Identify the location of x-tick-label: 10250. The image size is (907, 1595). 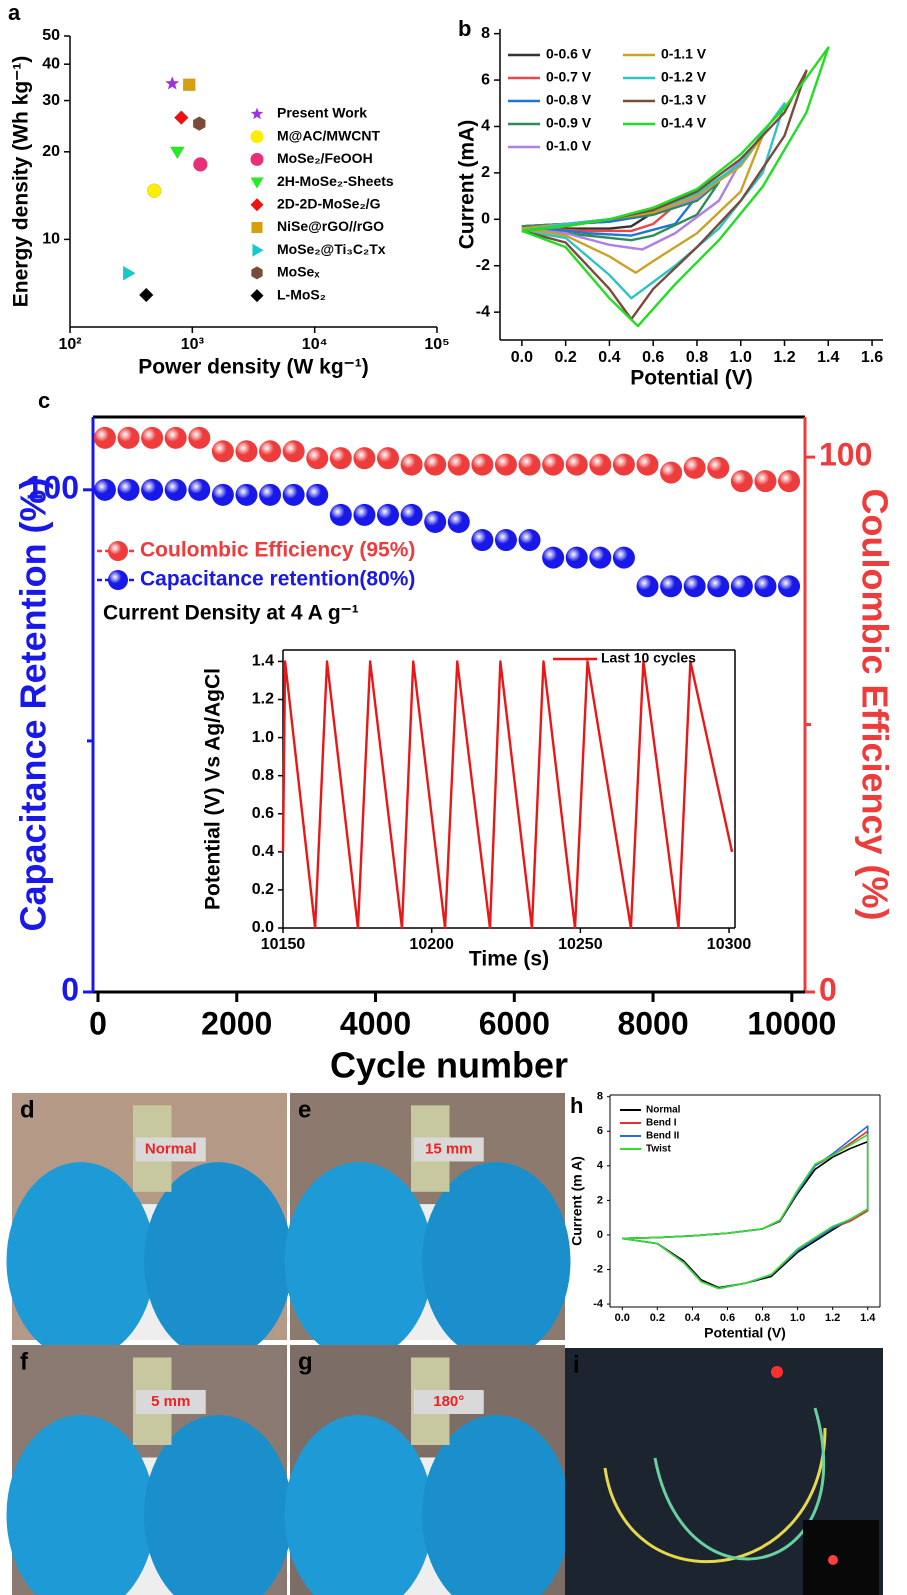
(580, 944).